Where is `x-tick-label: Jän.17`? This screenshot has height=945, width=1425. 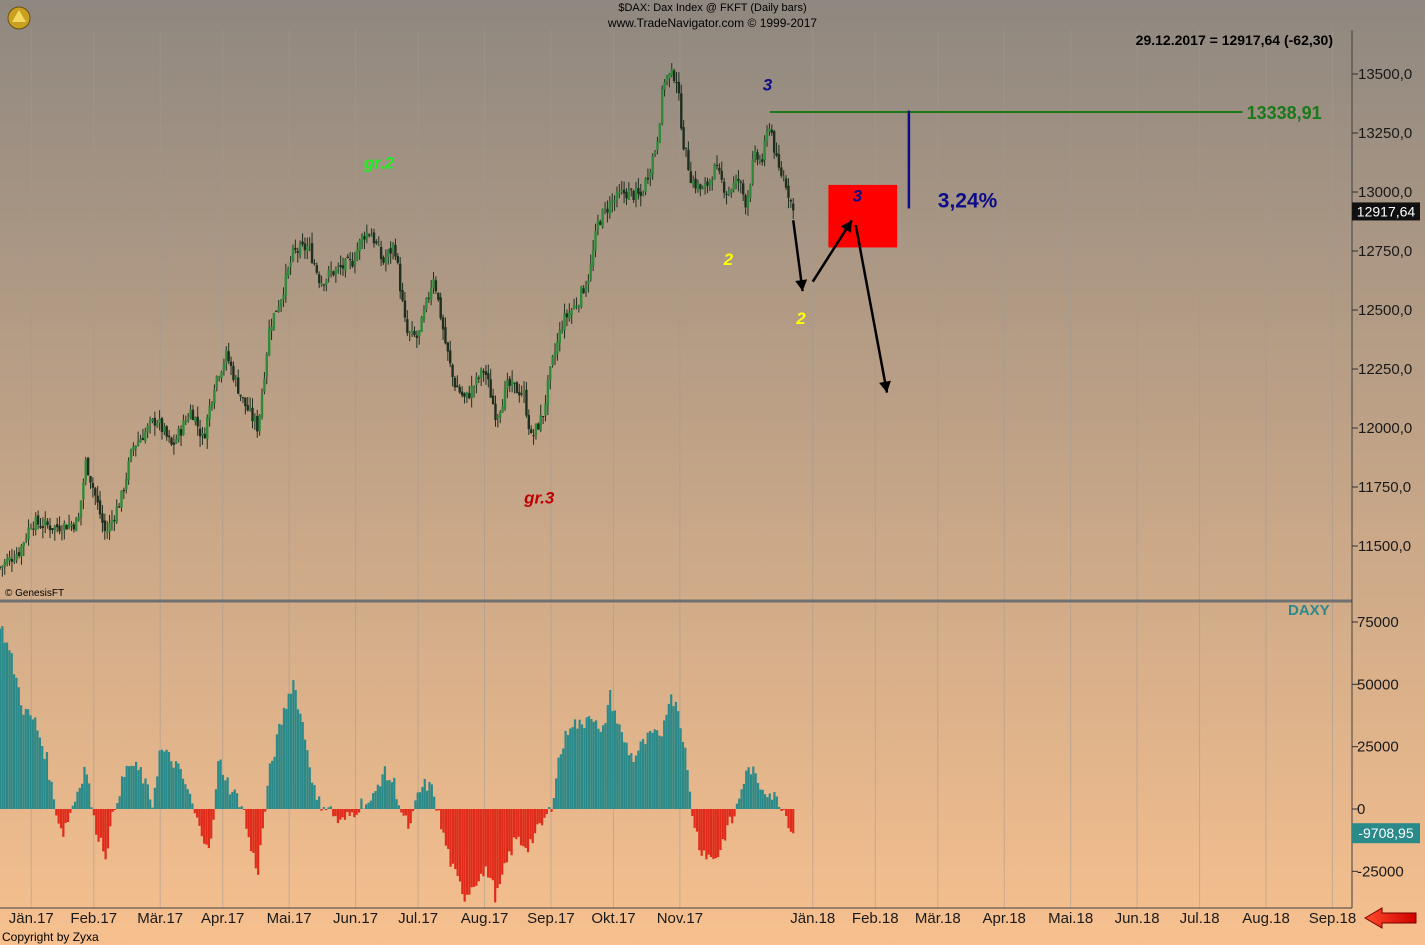 x-tick-label: Jän.17 is located at coordinates (31, 918).